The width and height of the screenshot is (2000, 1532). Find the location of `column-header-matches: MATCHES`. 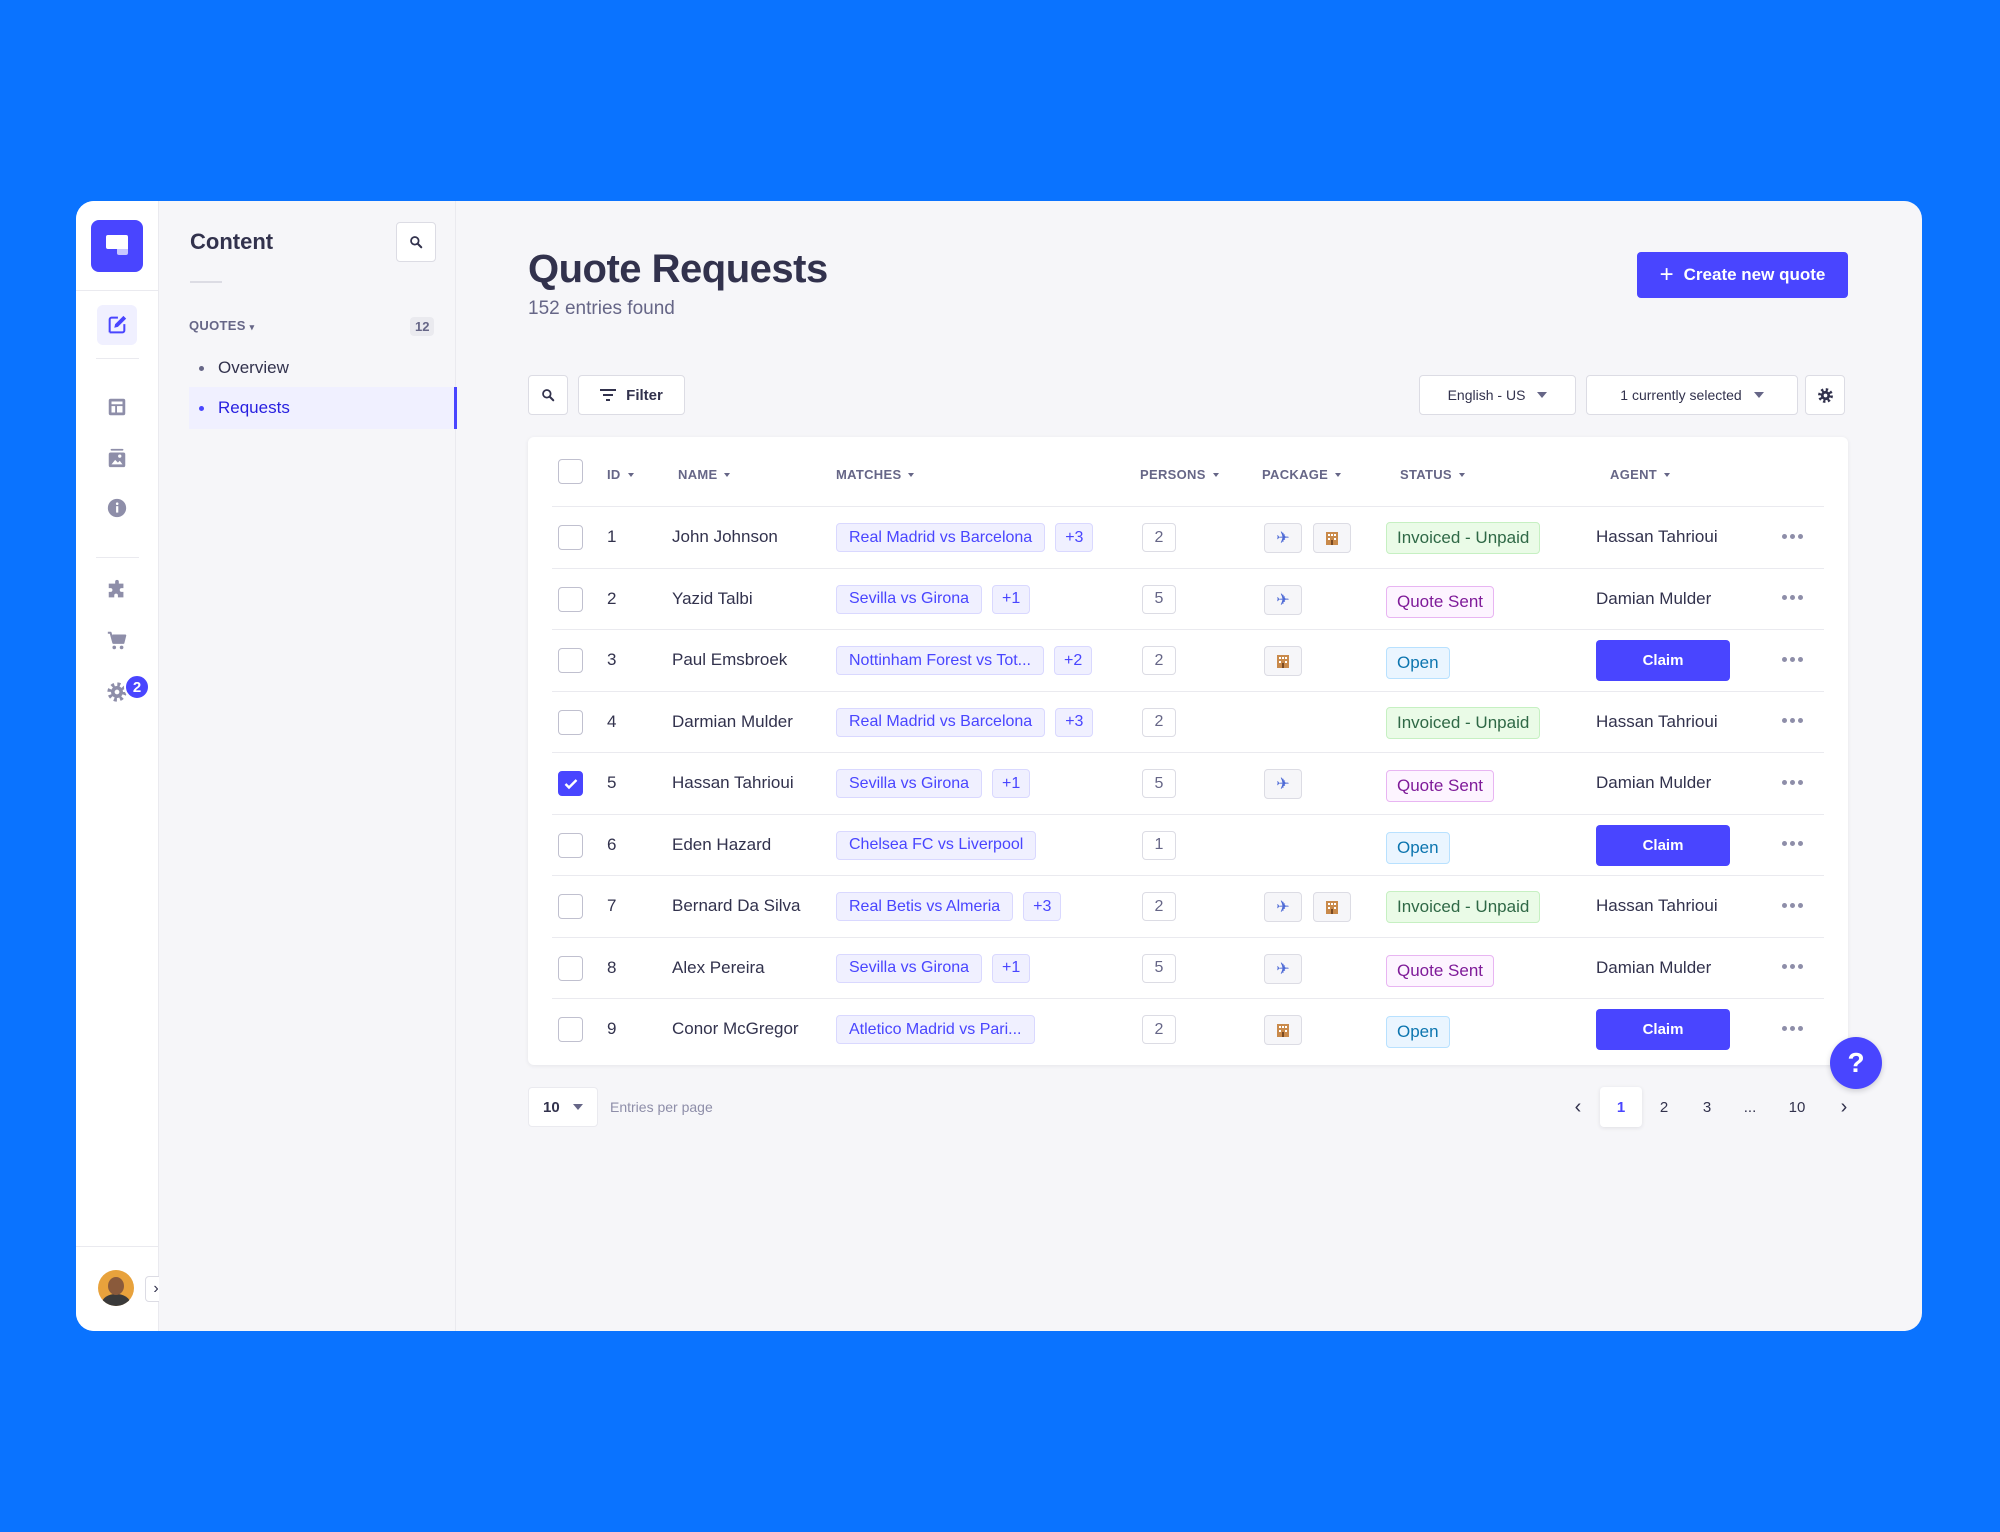

column-header-matches: MATCHES is located at coordinates (875, 474).